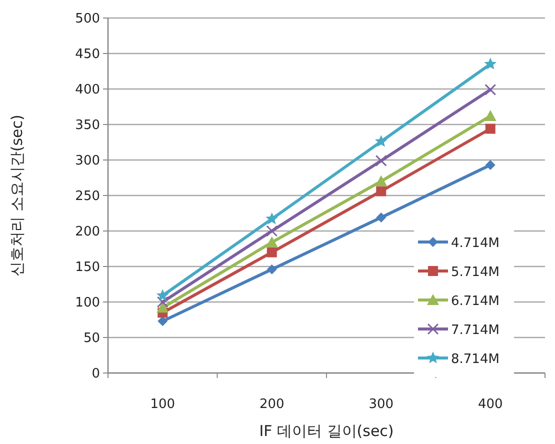 The image size is (555, 444). What do you see at coordinates (87, 196) in the screenshot?
I see `y-tick-label: 250` at bounding box center [87, 196].